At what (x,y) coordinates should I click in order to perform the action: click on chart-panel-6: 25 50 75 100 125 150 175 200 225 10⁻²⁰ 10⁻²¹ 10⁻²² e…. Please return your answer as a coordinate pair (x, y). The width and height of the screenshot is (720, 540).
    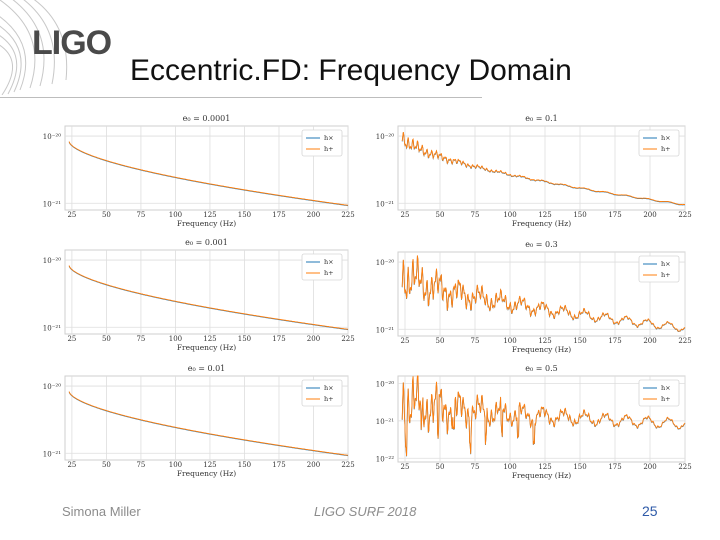
    Looking at the image, I should click on (534, 422).